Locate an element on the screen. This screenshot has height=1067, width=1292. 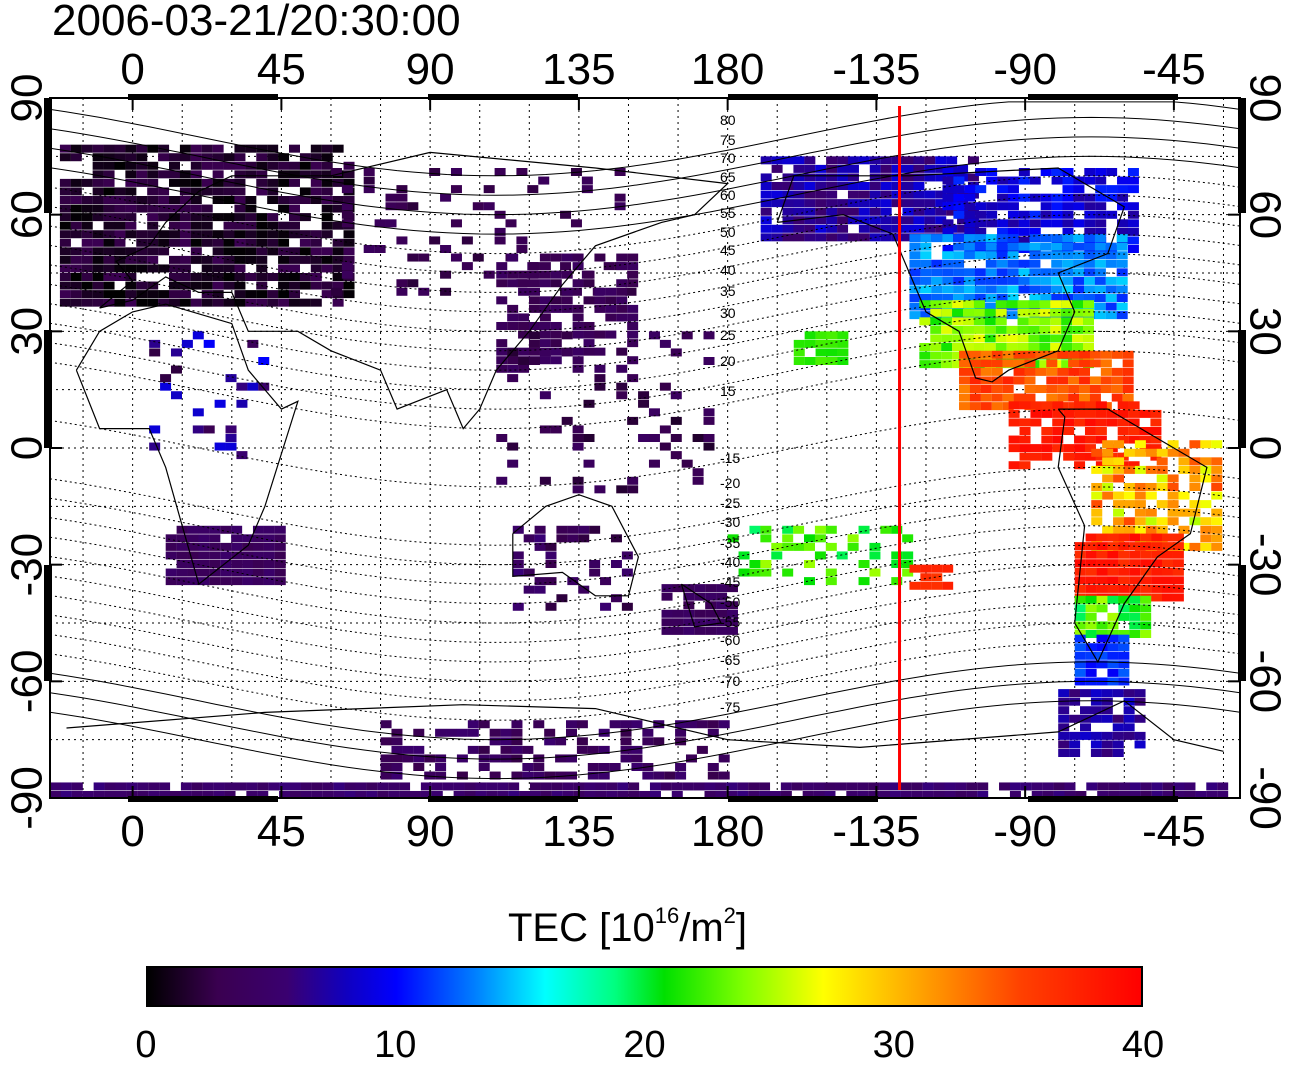
y-tick-label-left: -90 is located at coordinates (27, 798).